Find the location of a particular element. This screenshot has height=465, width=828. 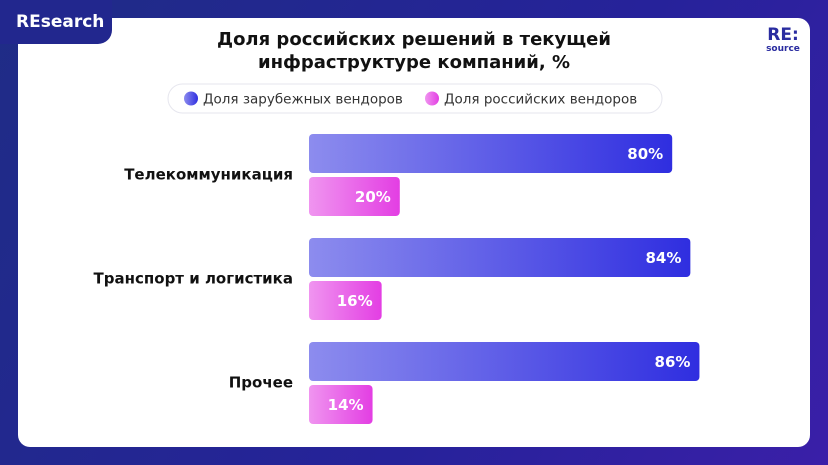

logo-main: RE: is located at coordinates (783, 35).